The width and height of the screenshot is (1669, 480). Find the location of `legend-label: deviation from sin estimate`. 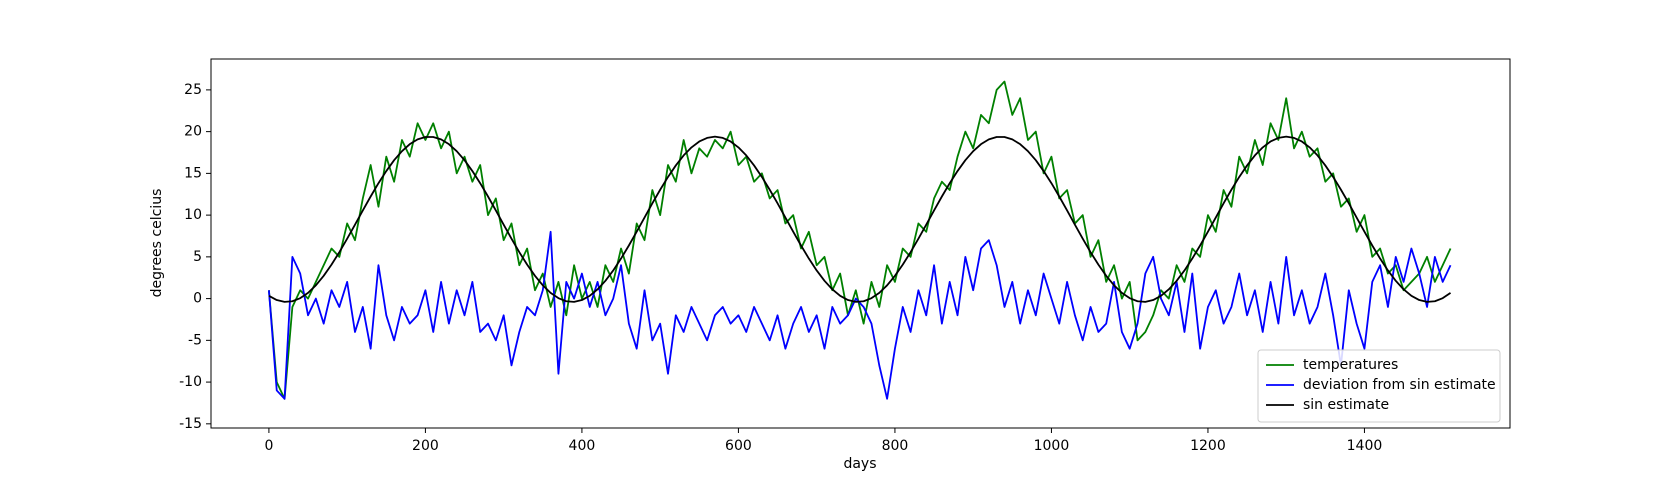

legend-label: deviation from sin estimate is located at coordinates (1399, 385).